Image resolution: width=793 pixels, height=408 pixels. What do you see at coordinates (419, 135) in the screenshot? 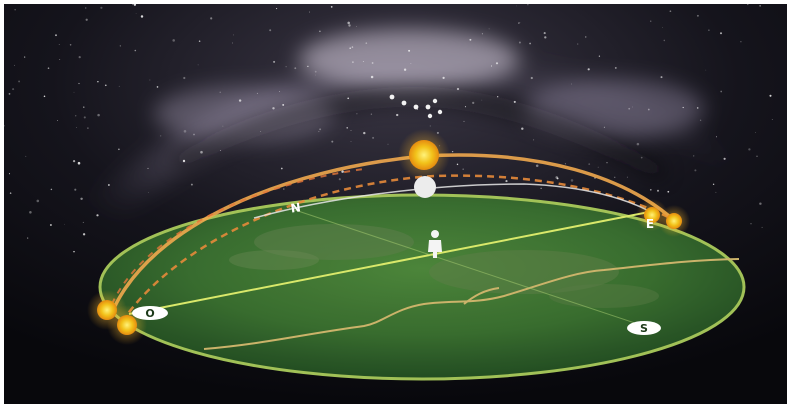
I see `dust-lanes` at bounding box center [419, 135].